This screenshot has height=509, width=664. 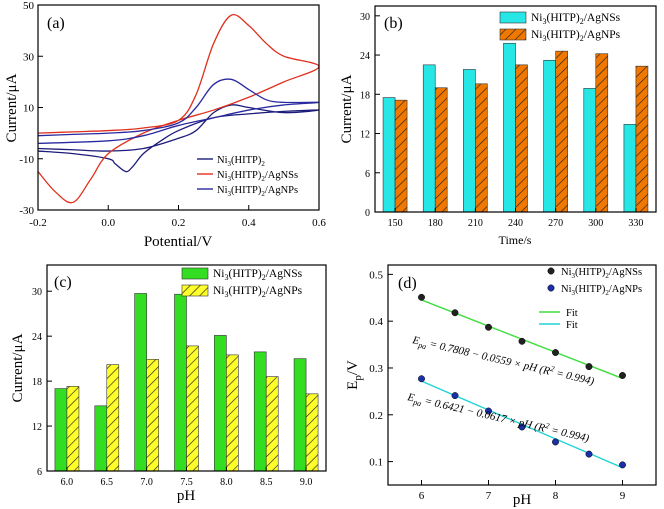 I want to click on panel-b-xtick-label: 150, so click(x=395, y=223).